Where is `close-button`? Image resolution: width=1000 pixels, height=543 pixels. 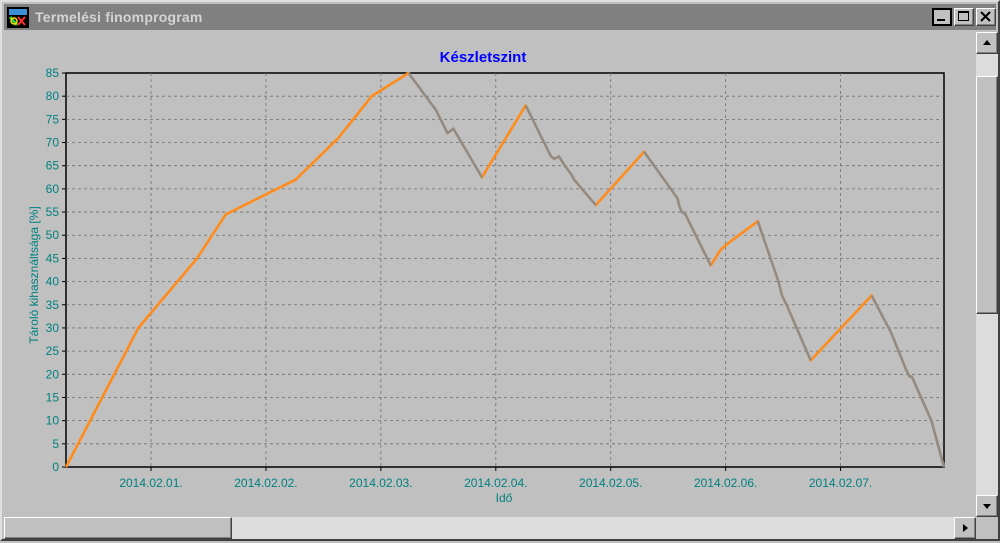
close-button is located at coordinates (986, 17).